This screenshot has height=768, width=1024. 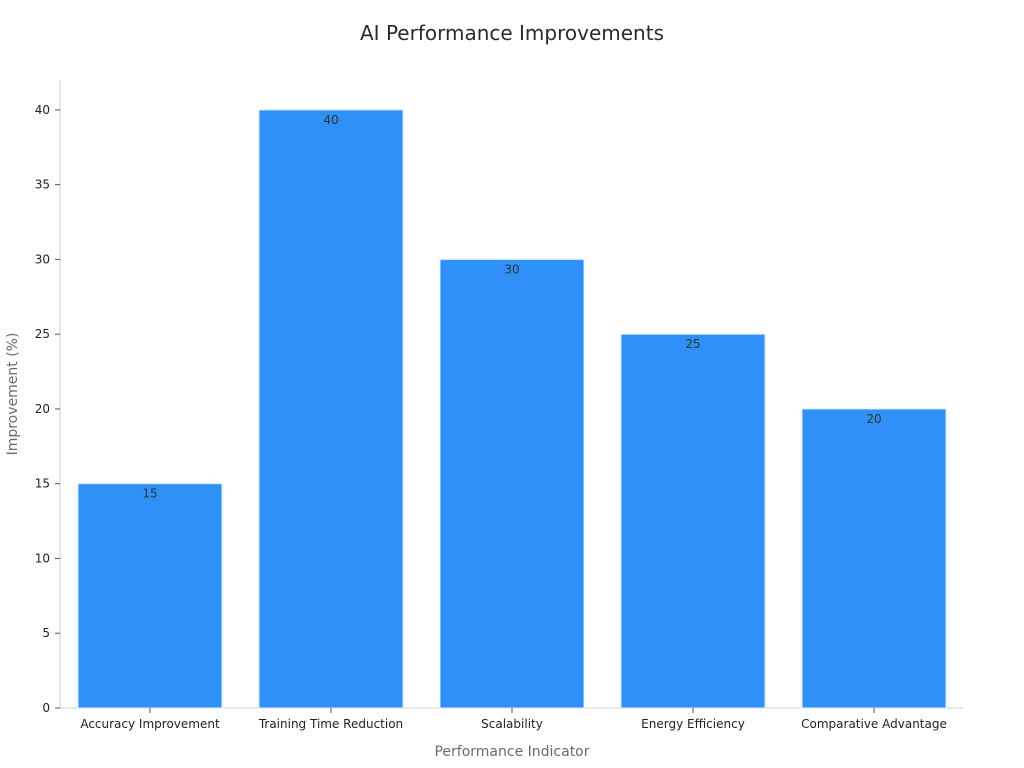 What do you see at coordinates (511, 269) in the screenshot?
I see `bar-value-label: 30` at bounding box center [511, 269].